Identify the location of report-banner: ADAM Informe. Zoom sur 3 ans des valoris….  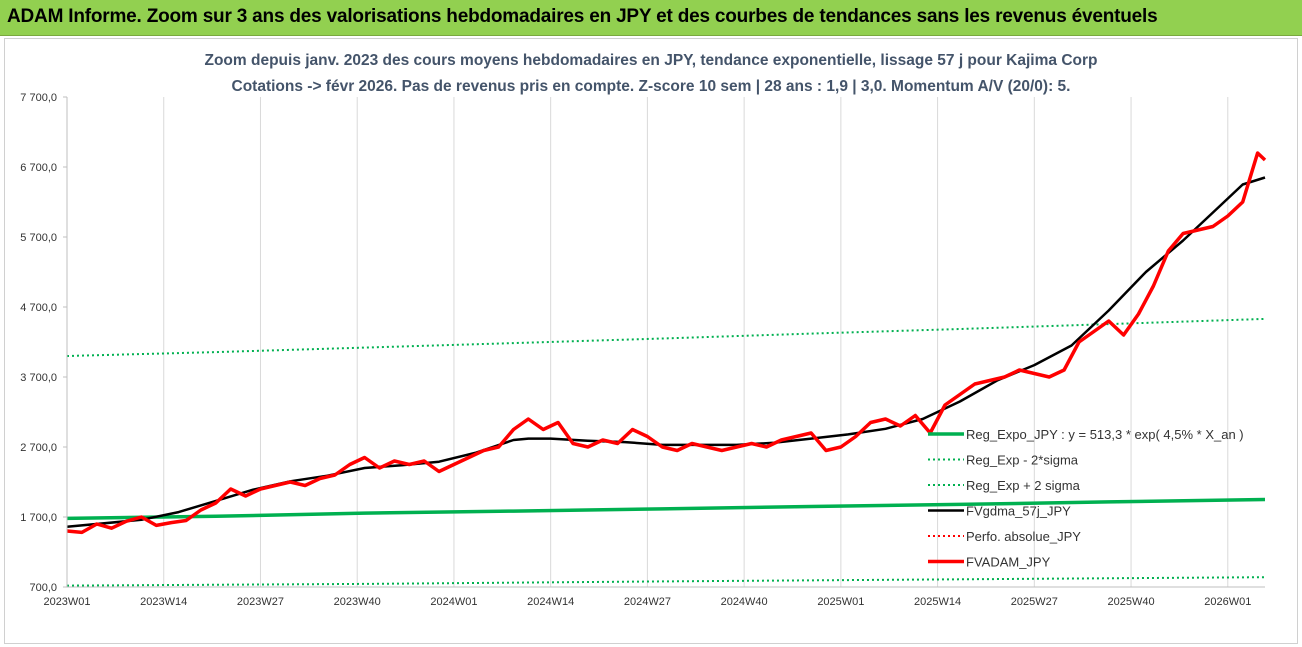
(651, 18).